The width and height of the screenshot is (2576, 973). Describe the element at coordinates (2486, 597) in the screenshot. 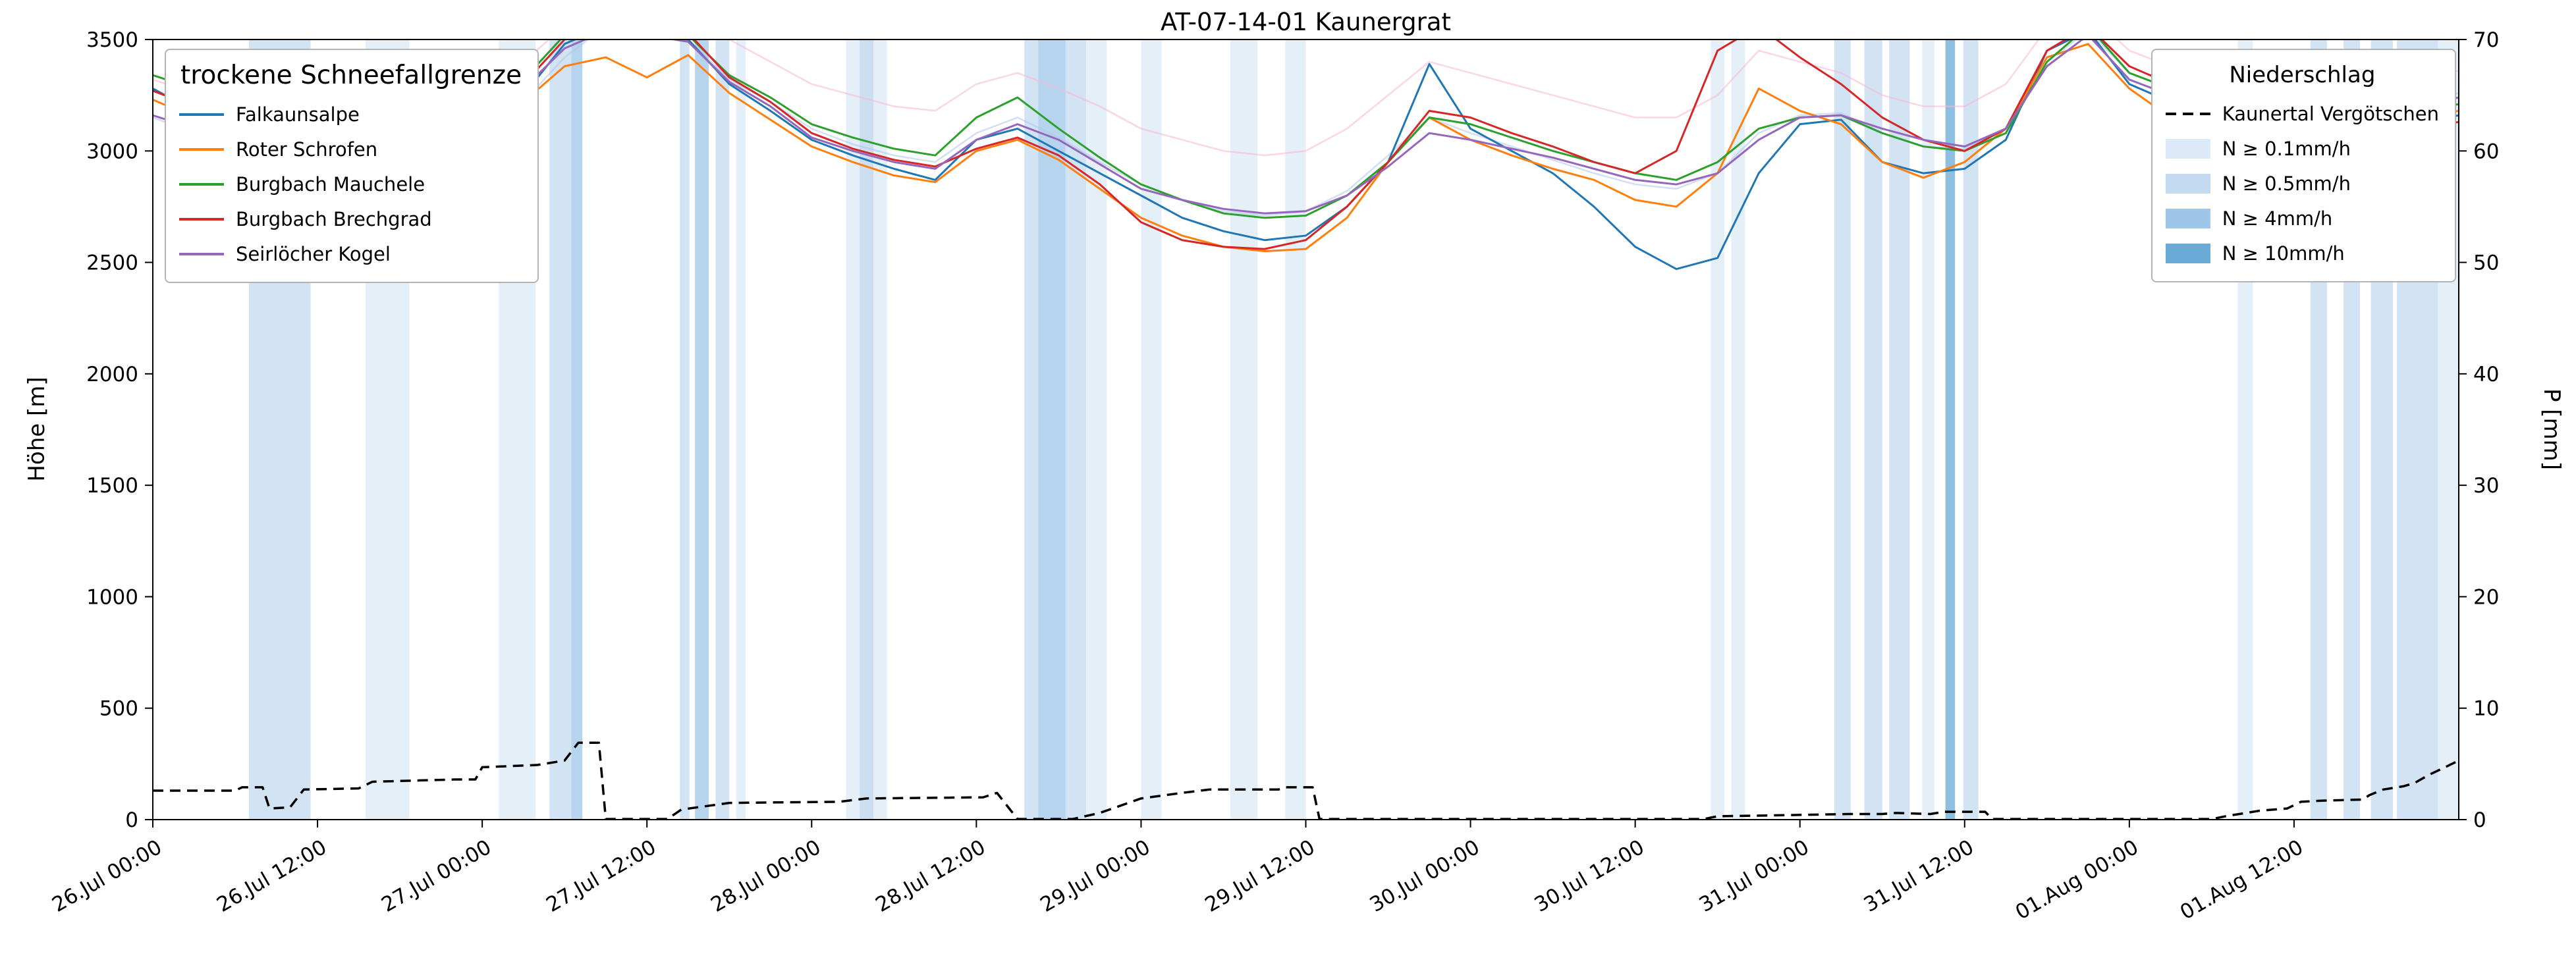

I see `y-right-tick-label: 20` at that location.